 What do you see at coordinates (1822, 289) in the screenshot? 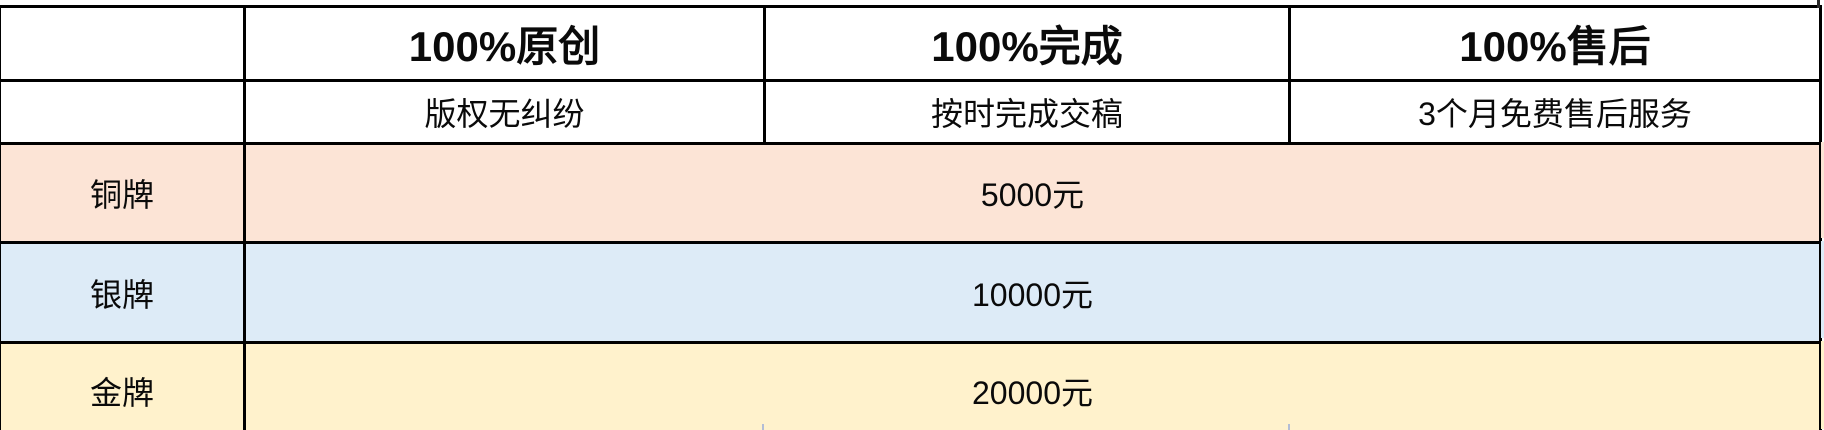
I see `grid-sliver-silver` at bounding box center [1822, 289].